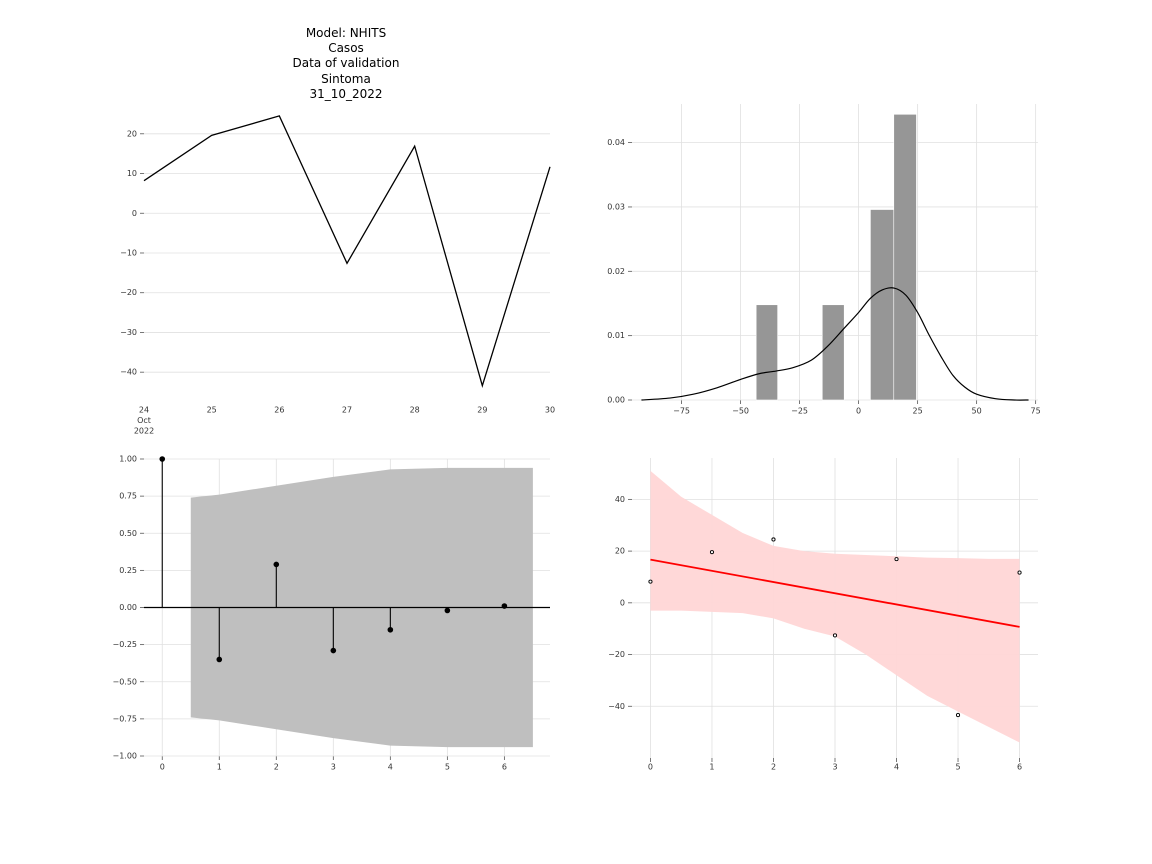  Describe the element at coordinates (144, 410) in the screenshot. I see `x-tick-label: 24` at that location.